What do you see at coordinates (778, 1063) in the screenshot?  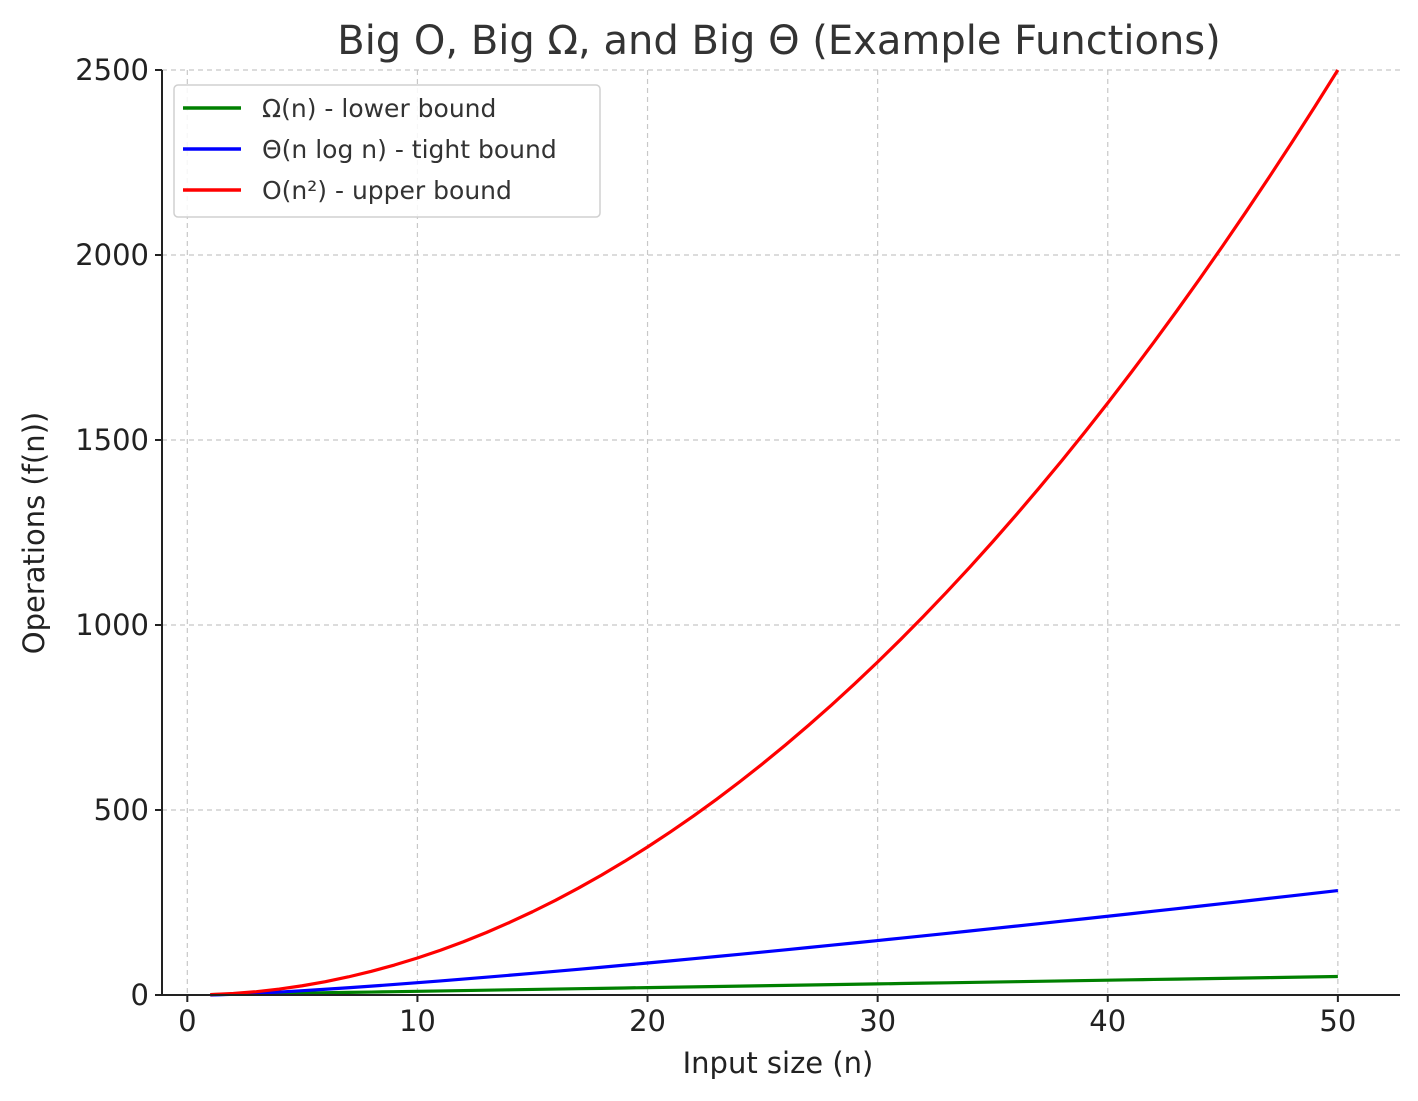 I see `x-axis-label: Input size (n)` at bounding box center [778, 1063].